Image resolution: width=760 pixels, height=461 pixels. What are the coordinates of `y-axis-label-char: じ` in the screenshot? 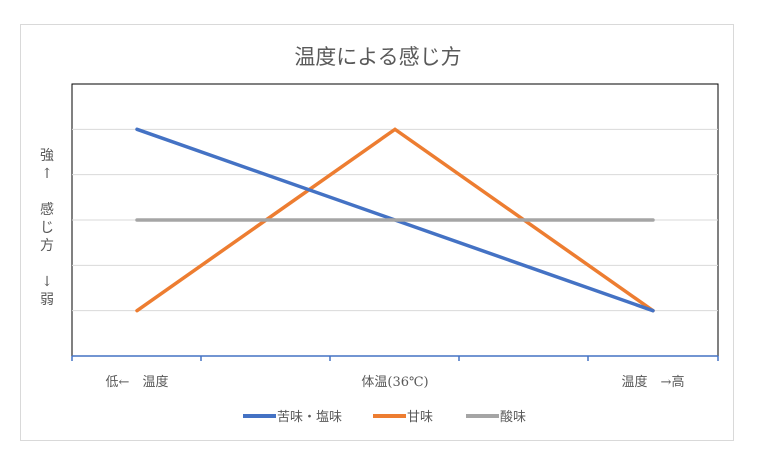 It's located at (47, 228).